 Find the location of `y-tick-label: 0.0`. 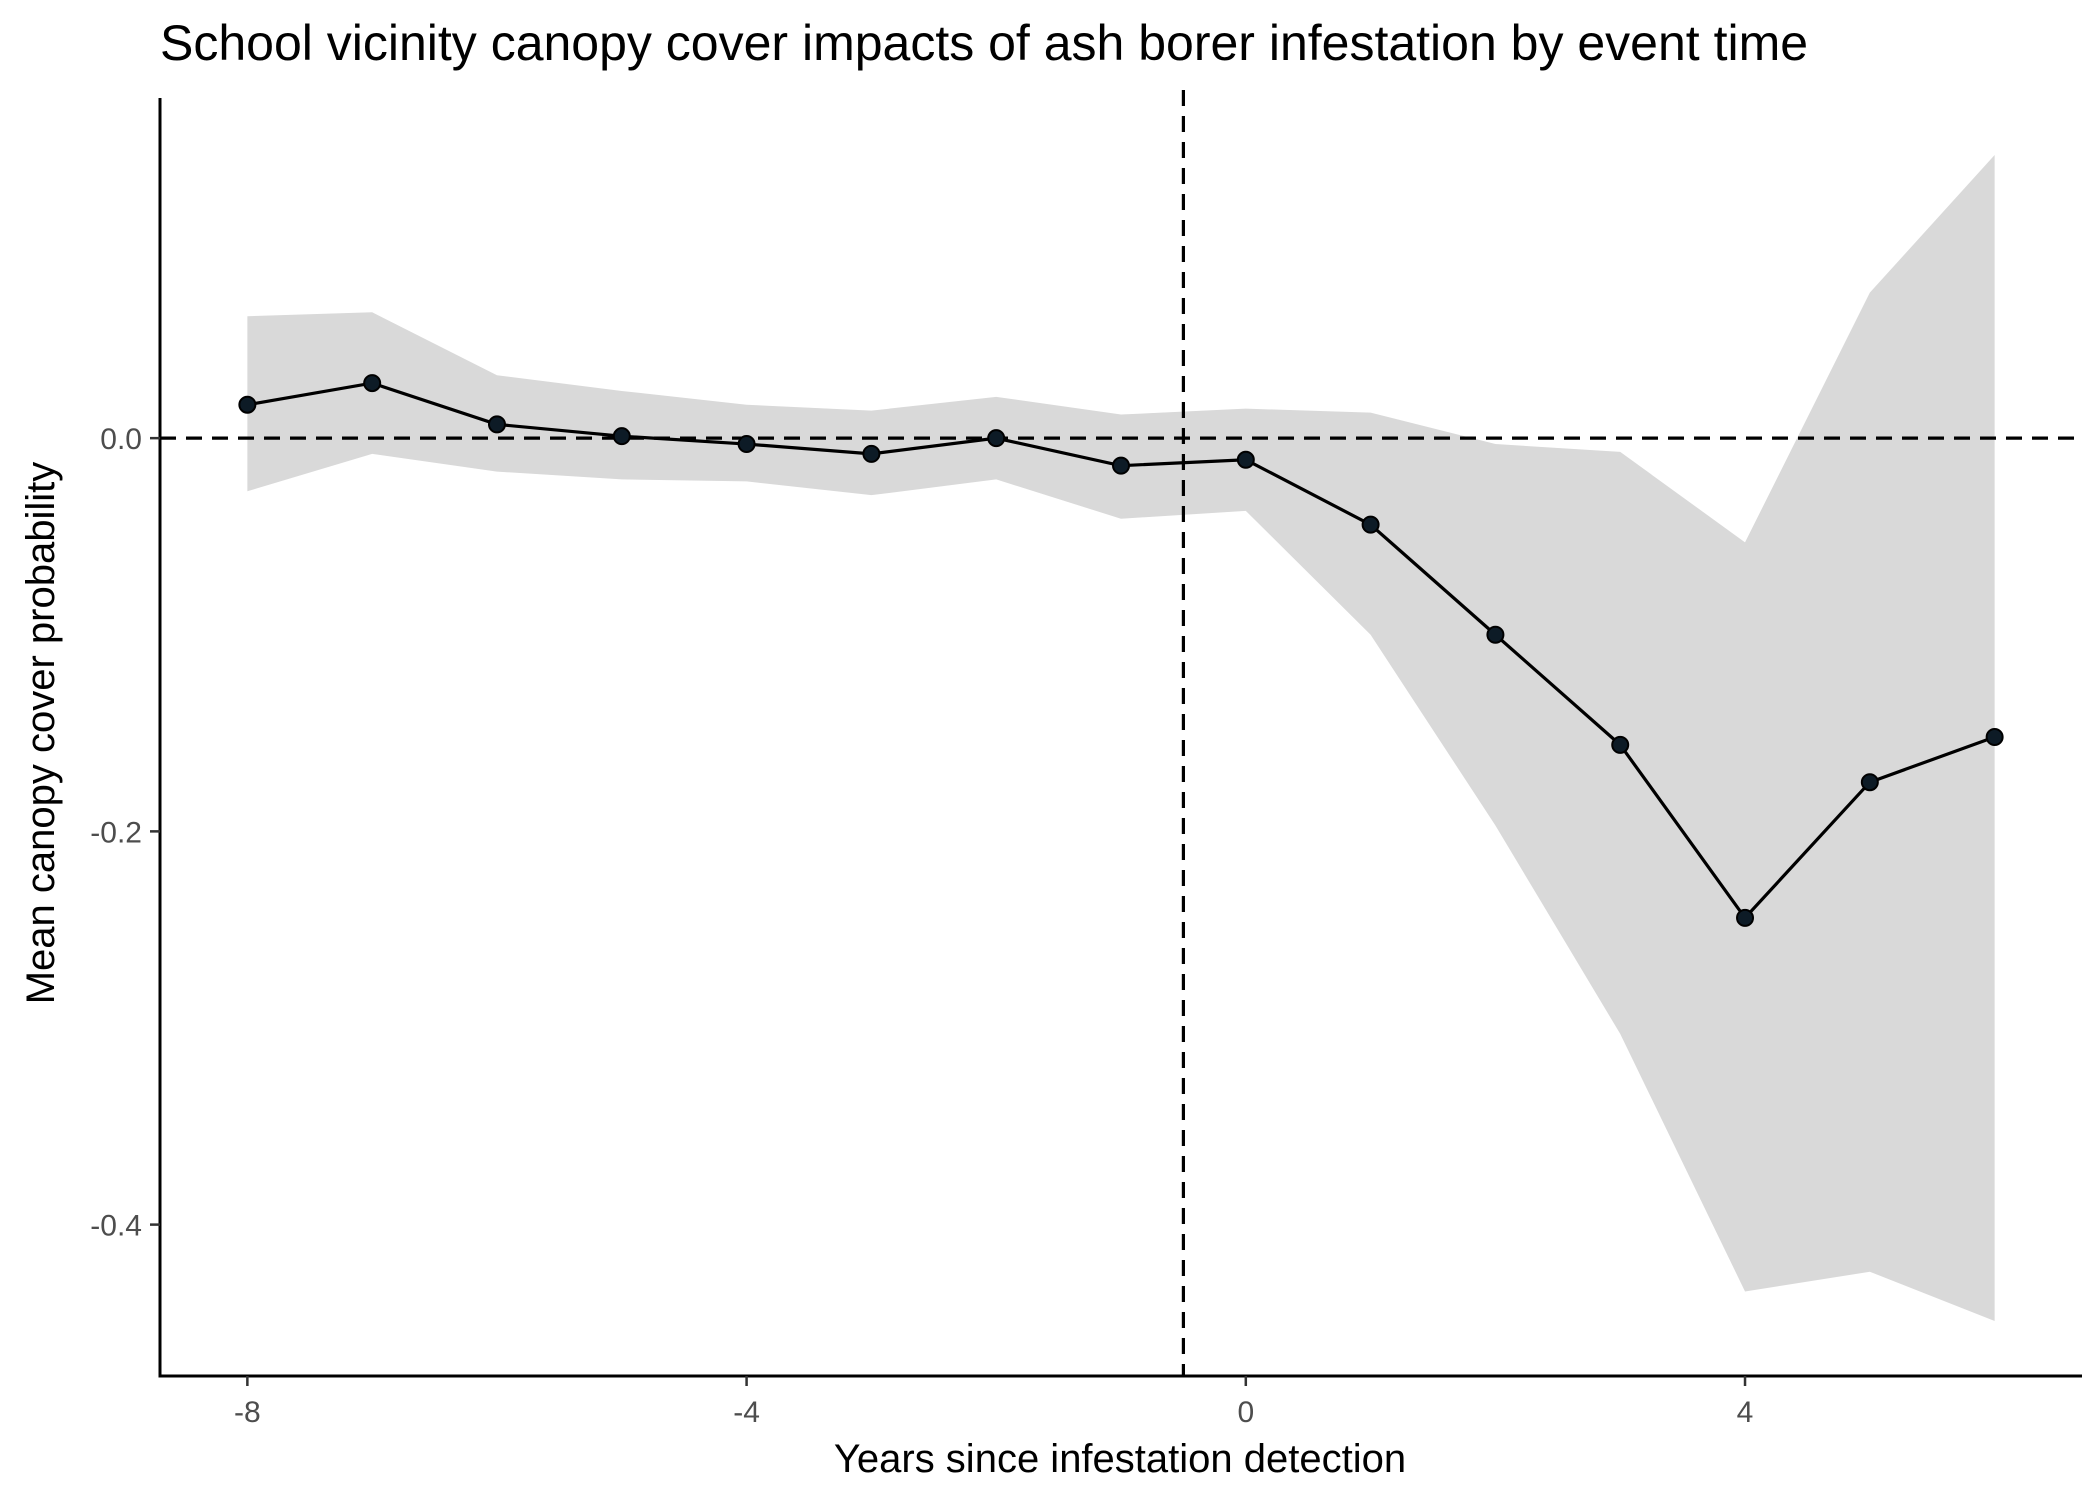

y-tick-label: 0.0 is located at coordinates (121, 439).